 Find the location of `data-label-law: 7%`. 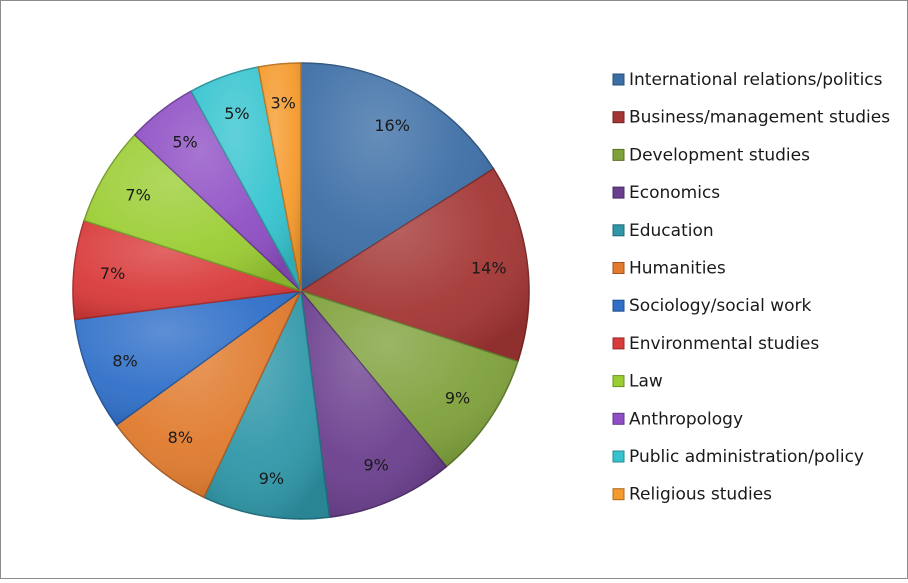

data-label-law: 7% is located at coordinates (137, 195).